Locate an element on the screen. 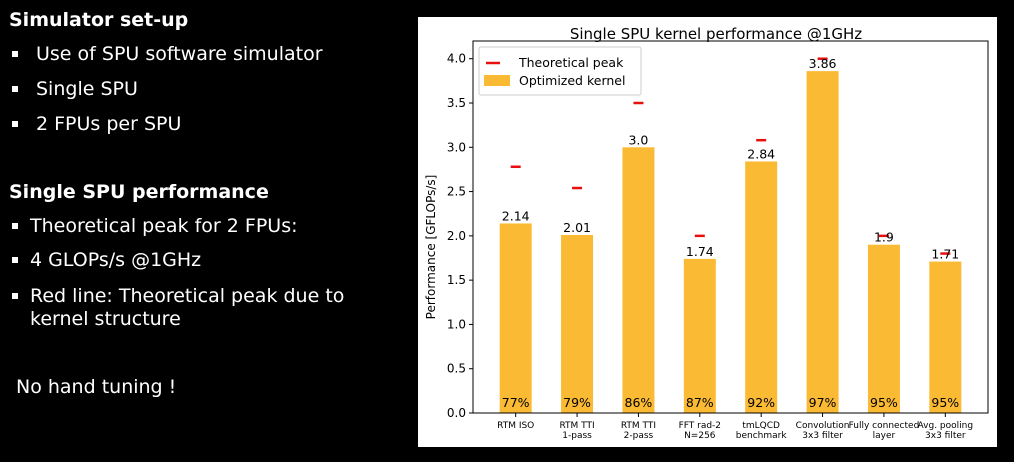 Image resolution: width=1014 pixels, height=462 pixels. bar-value-label: 2.14 is located at coordinates (516, 215).